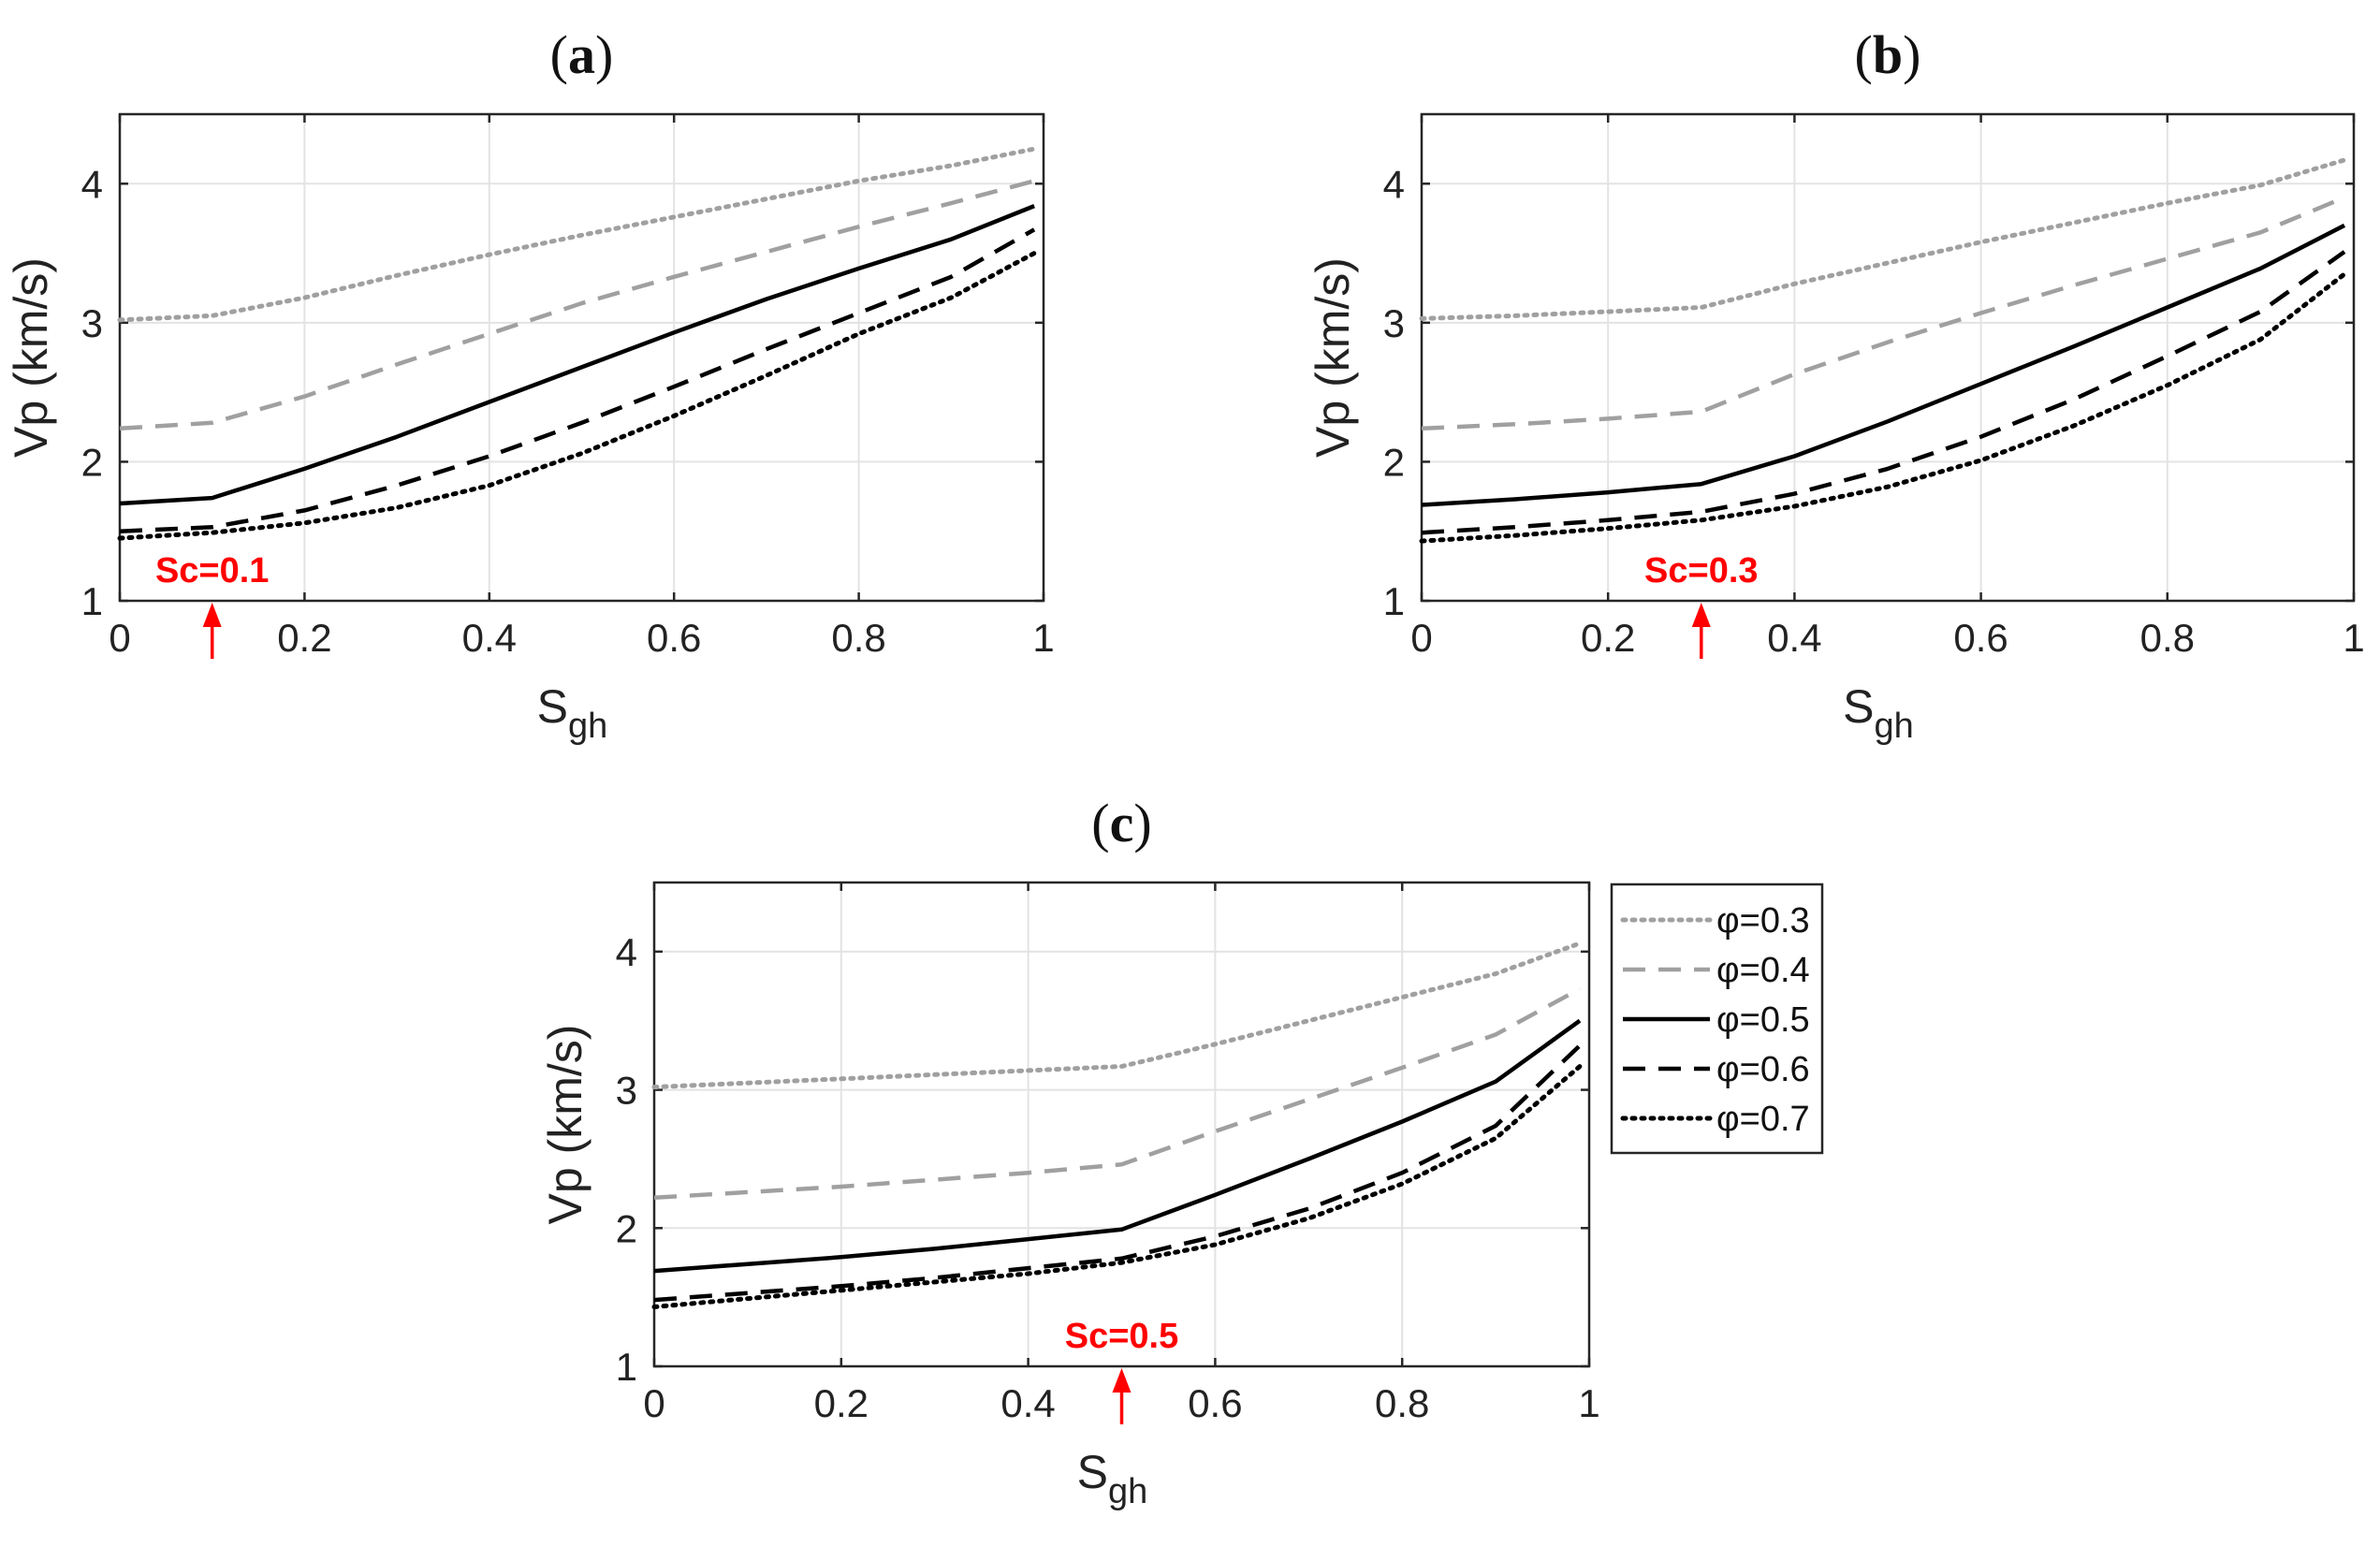  What do you see at coordinates (1763, 970) in the screenshot?
I see `legend-label: φ=0.4` at bounding box center [1763, 970].